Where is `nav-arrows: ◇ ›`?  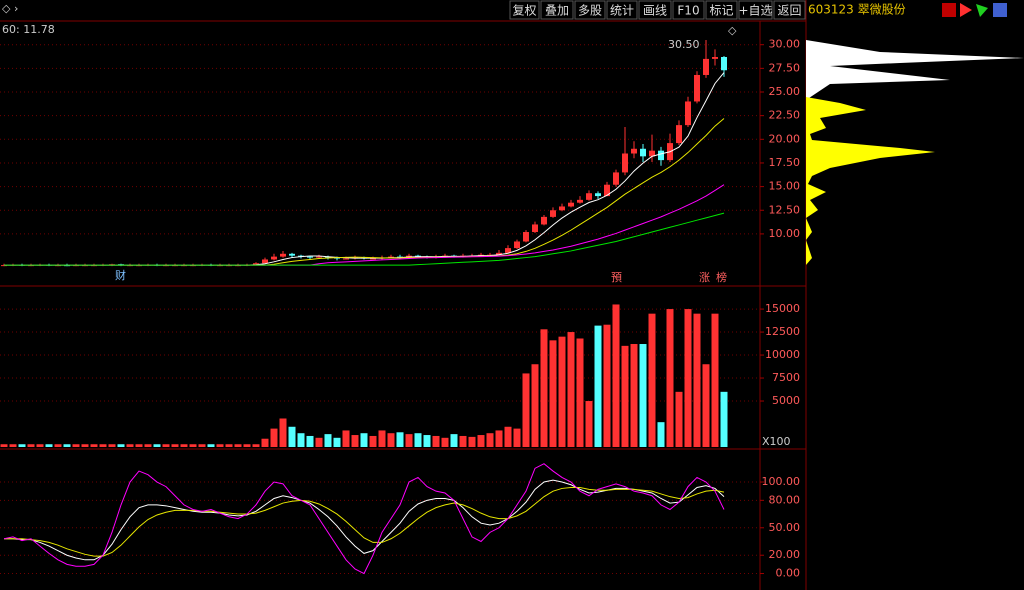
nav-arrows: ◇ › is located at coordinates (10, 8).